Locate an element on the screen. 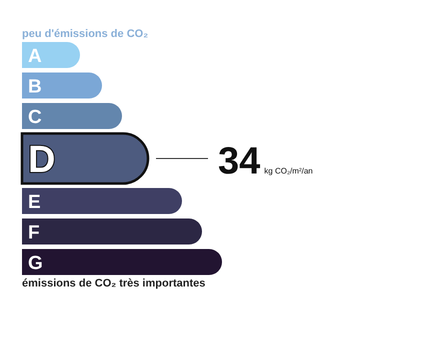  y-tick-label: B is located at coordinates (35, 87).